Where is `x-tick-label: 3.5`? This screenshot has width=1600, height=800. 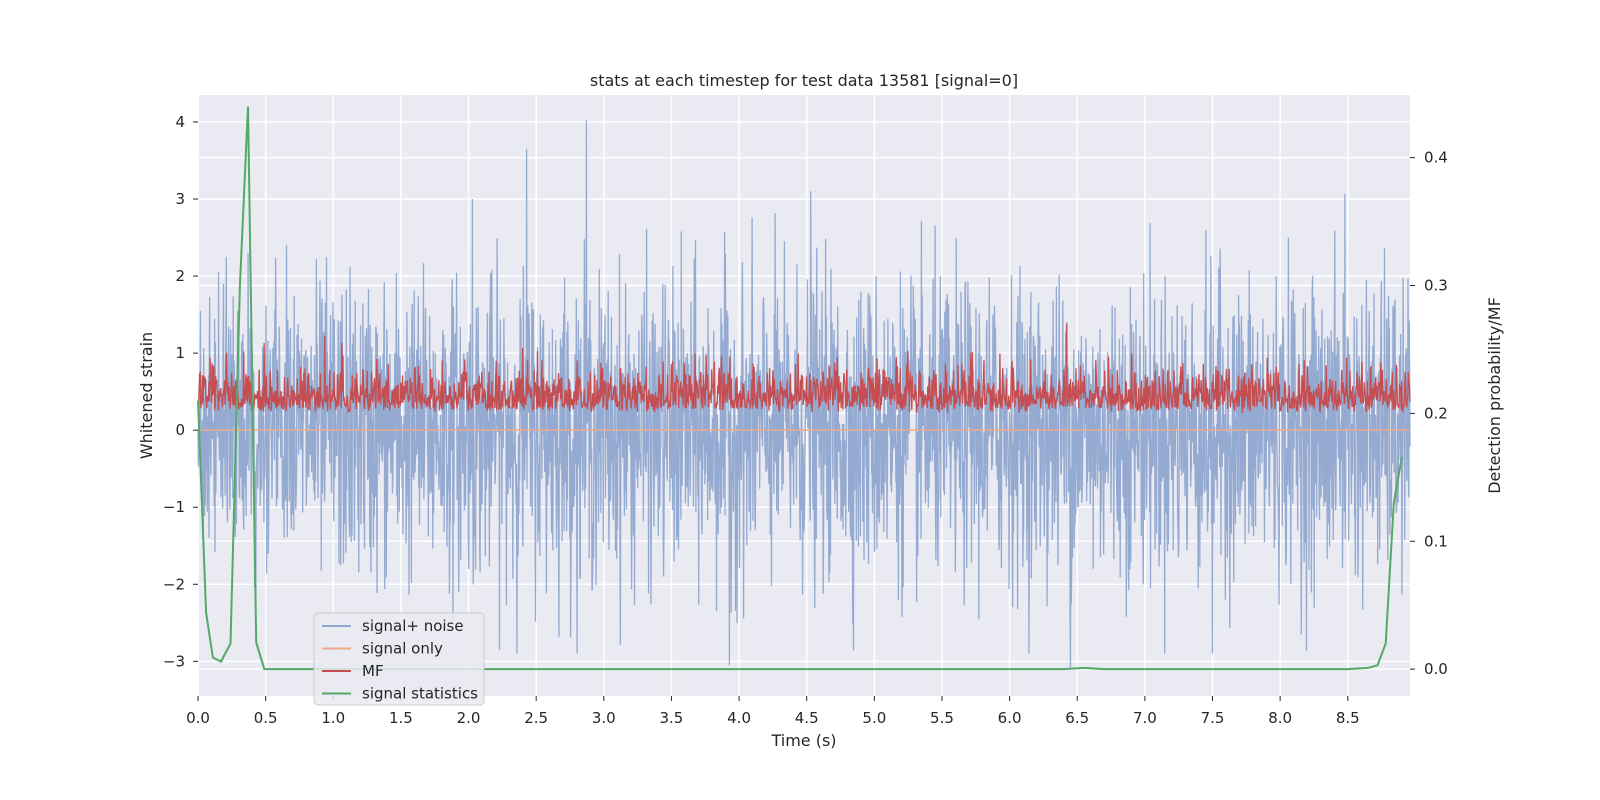
x-tick-label: 3.5 is located at coordinates (672, 718).